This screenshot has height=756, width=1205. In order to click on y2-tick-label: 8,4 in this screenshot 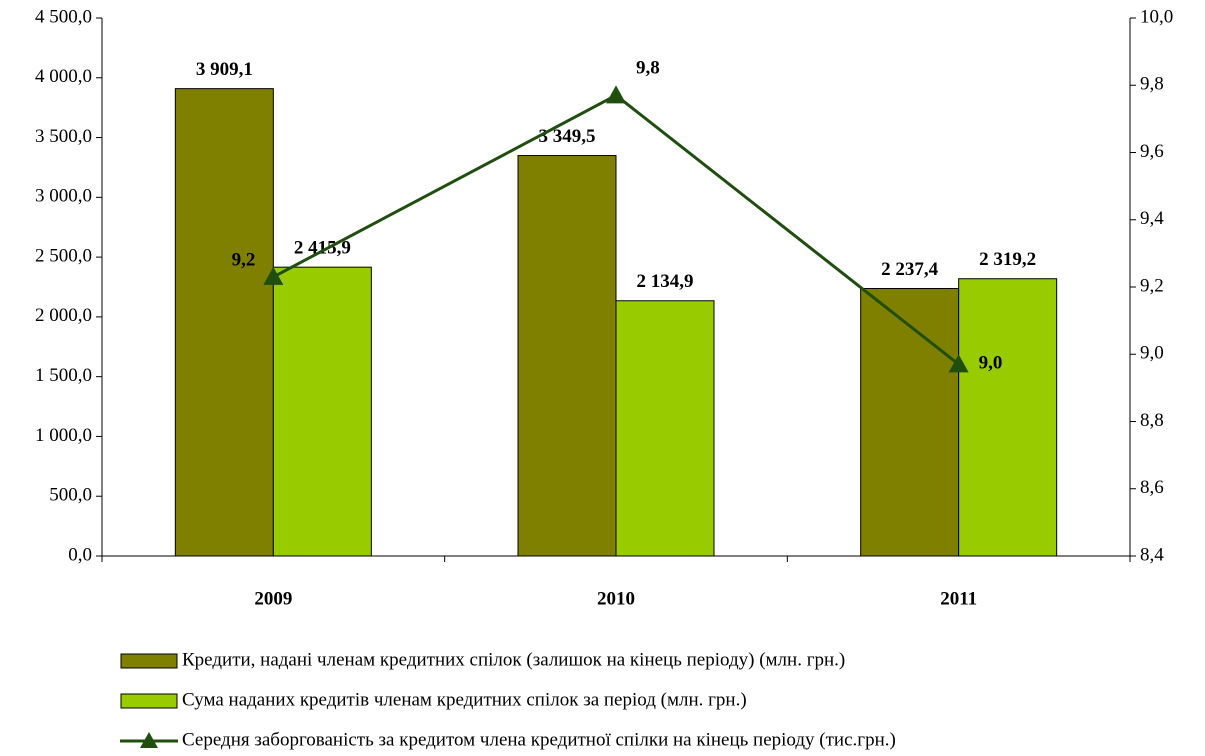, I will do `click(1152, 554)`.